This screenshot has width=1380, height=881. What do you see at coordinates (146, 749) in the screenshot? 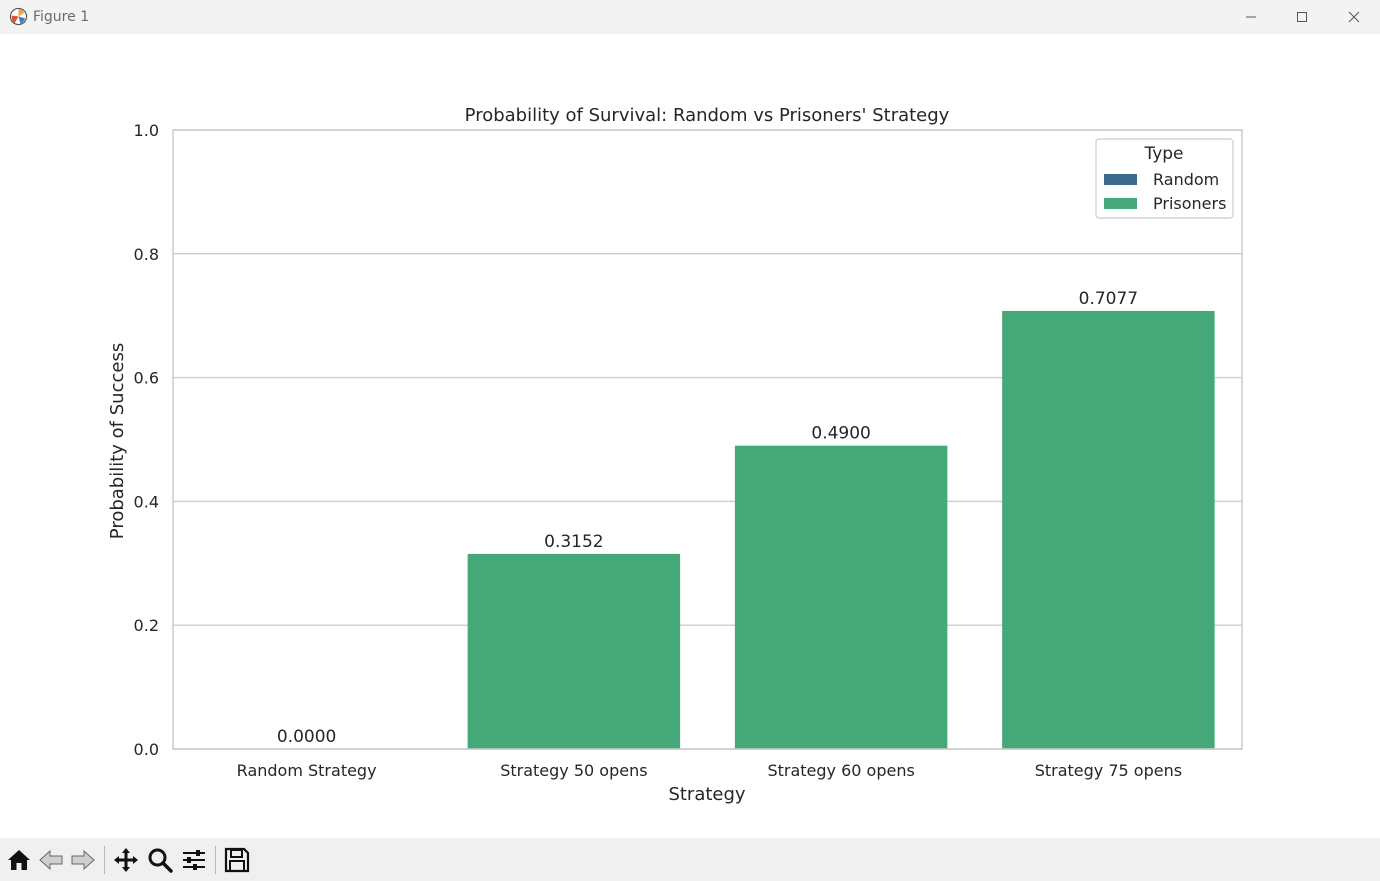
I see `y-tick-label: 0.0` at bounding box center [146, 749].